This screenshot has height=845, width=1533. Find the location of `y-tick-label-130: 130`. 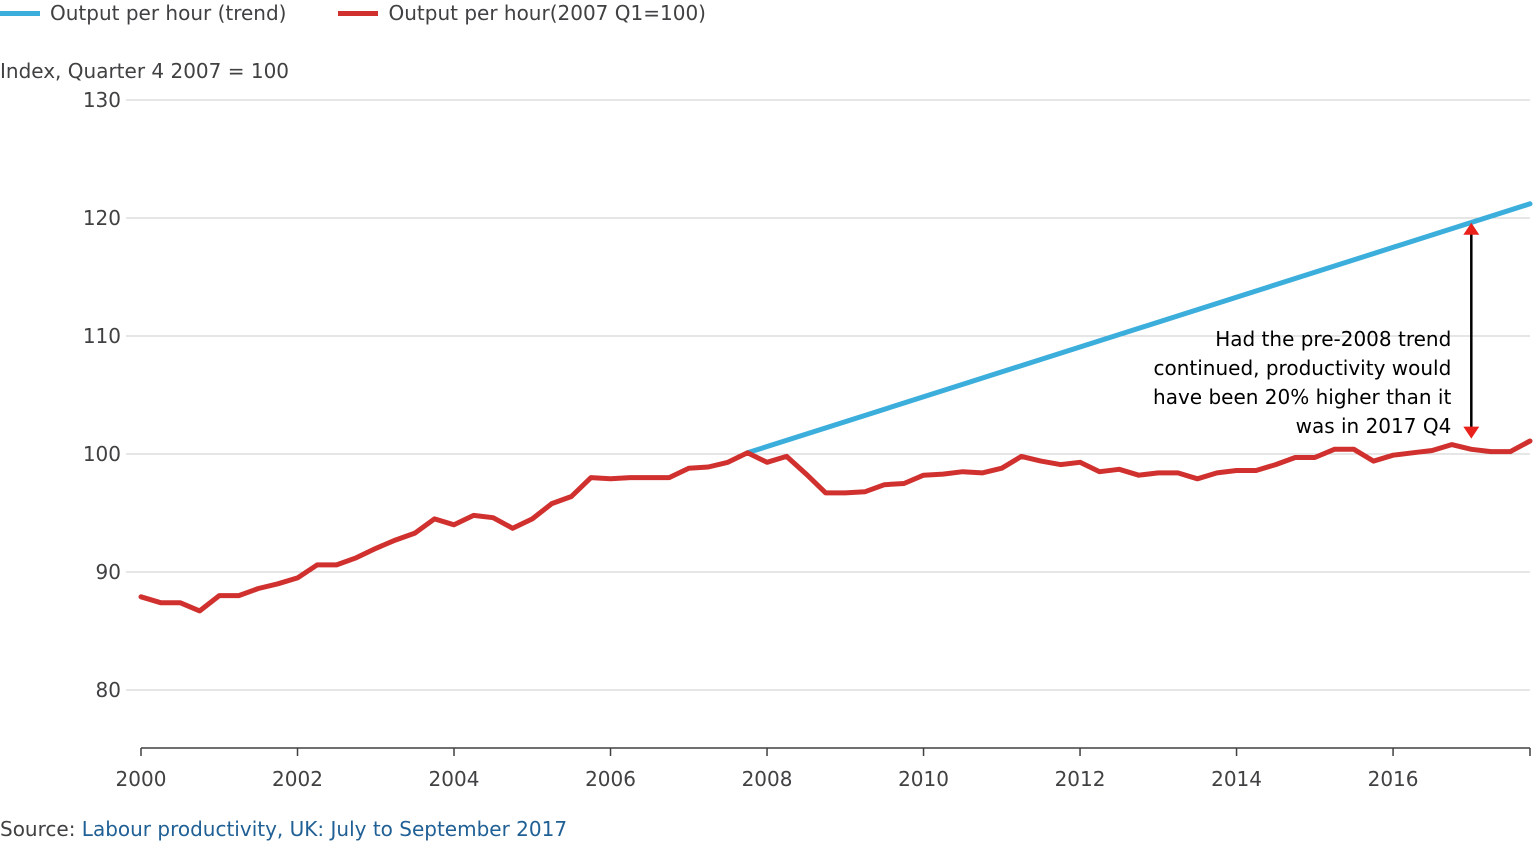

y-tick-label-130: 130 is located at coordinates (102, 100).